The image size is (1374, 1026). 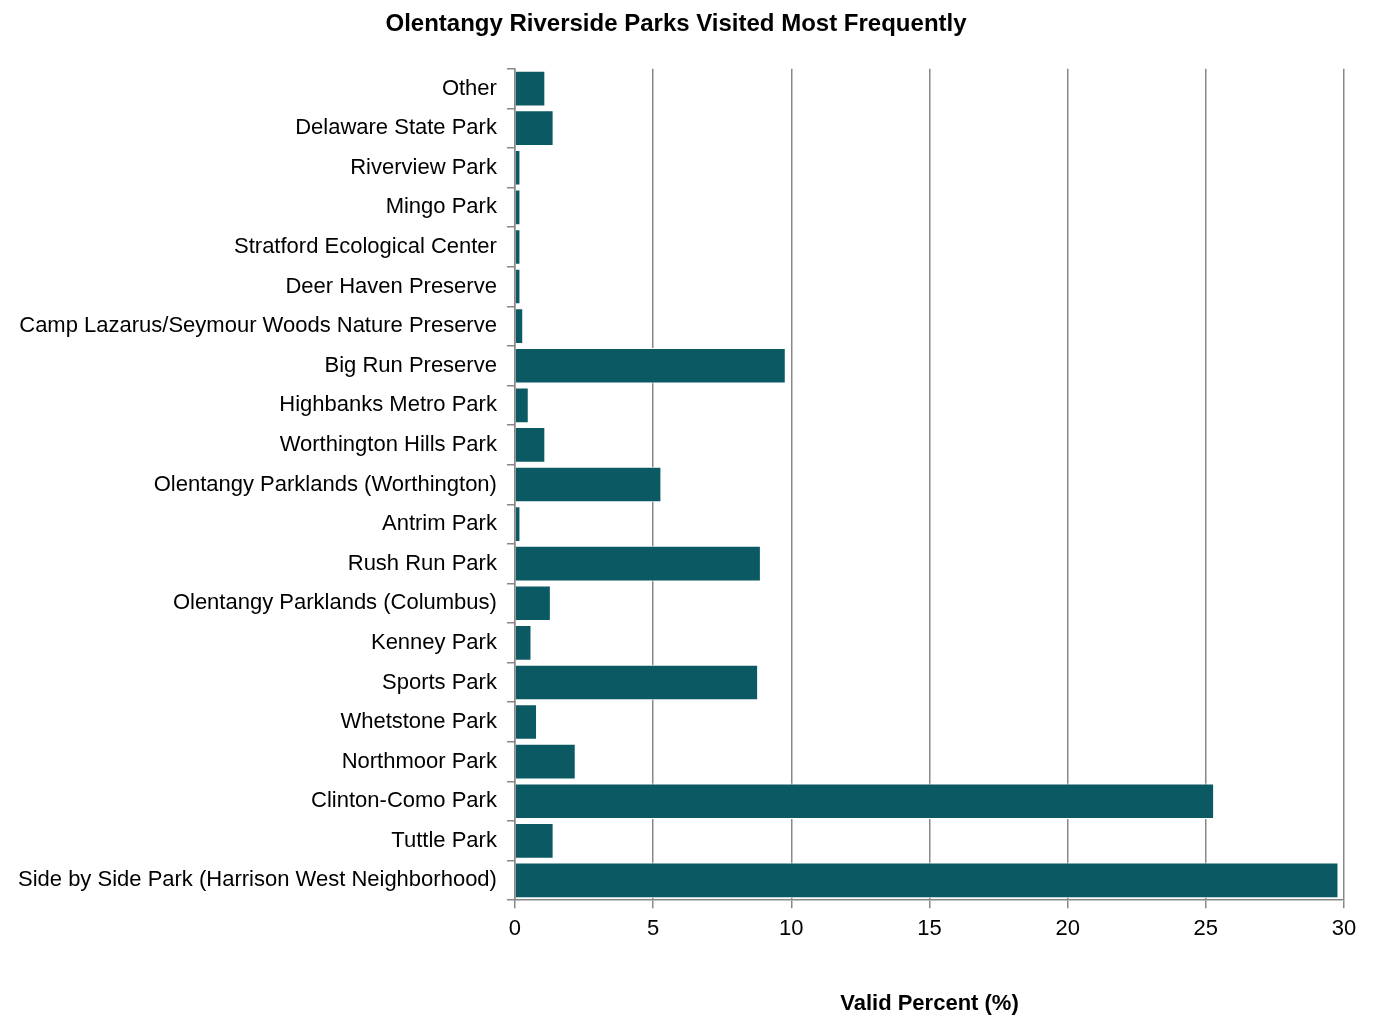 What do you see at coordinates (469, 87) in the screenshot?
I see `y-tick-label: Other` at bounding box center [469, 87].